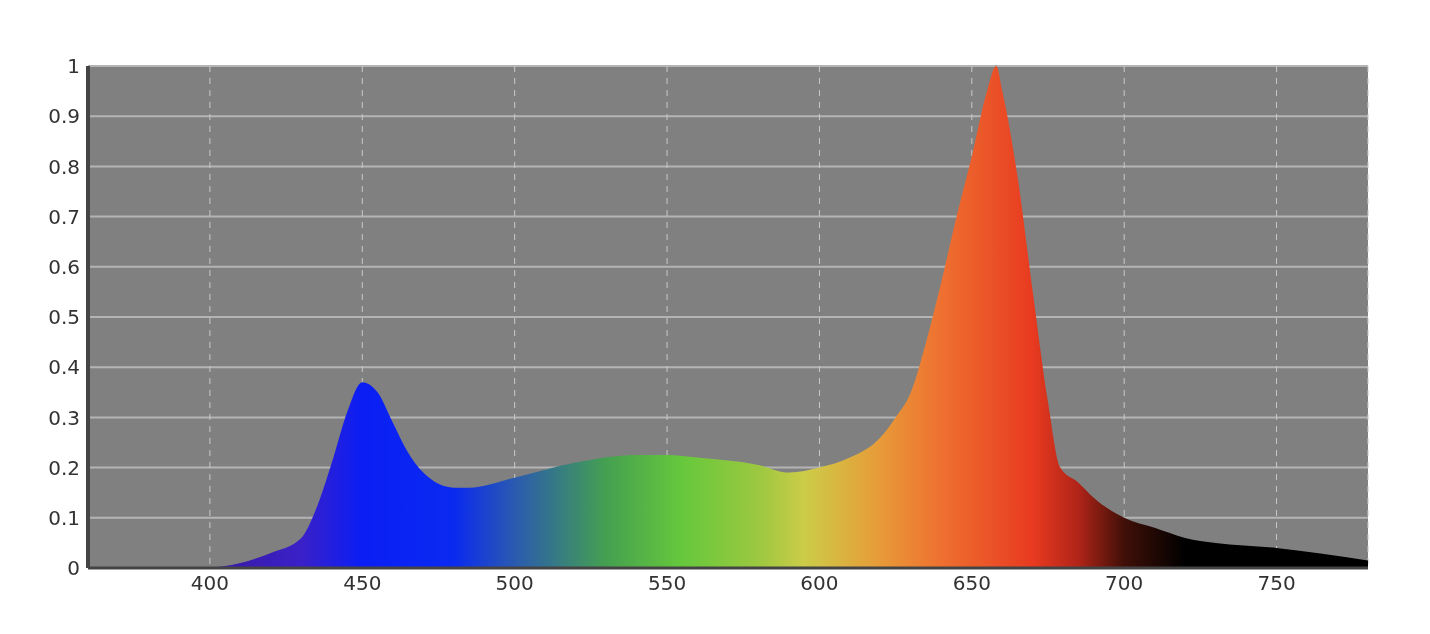  I want to click on x-tick-label: 700, so click(1124, 583).